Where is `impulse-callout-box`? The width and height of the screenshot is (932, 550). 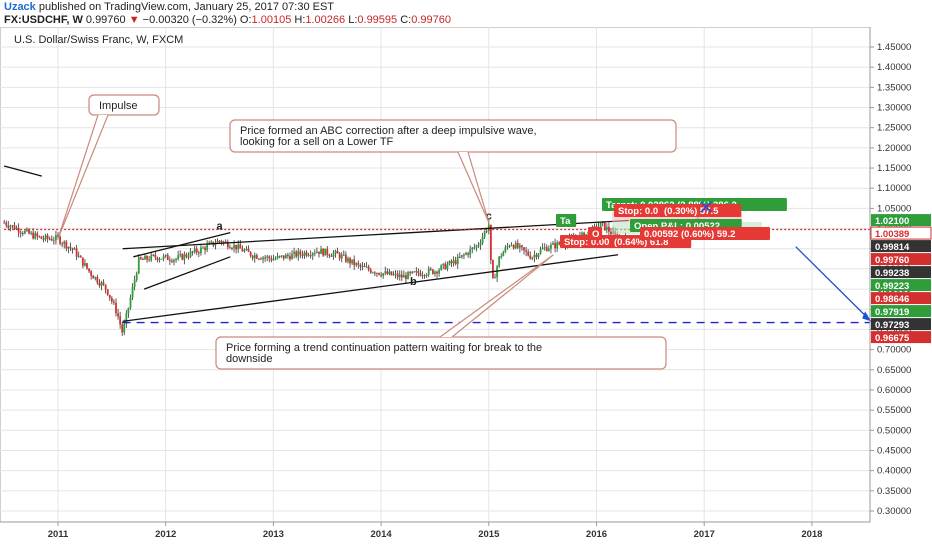 impulse-callout-box is located at coordinates (124, 105).